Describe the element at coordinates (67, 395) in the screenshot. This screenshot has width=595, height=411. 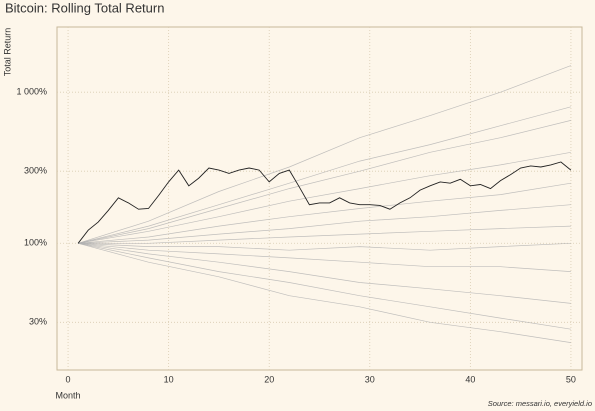
I see `x-axis-label: Month` at that location.